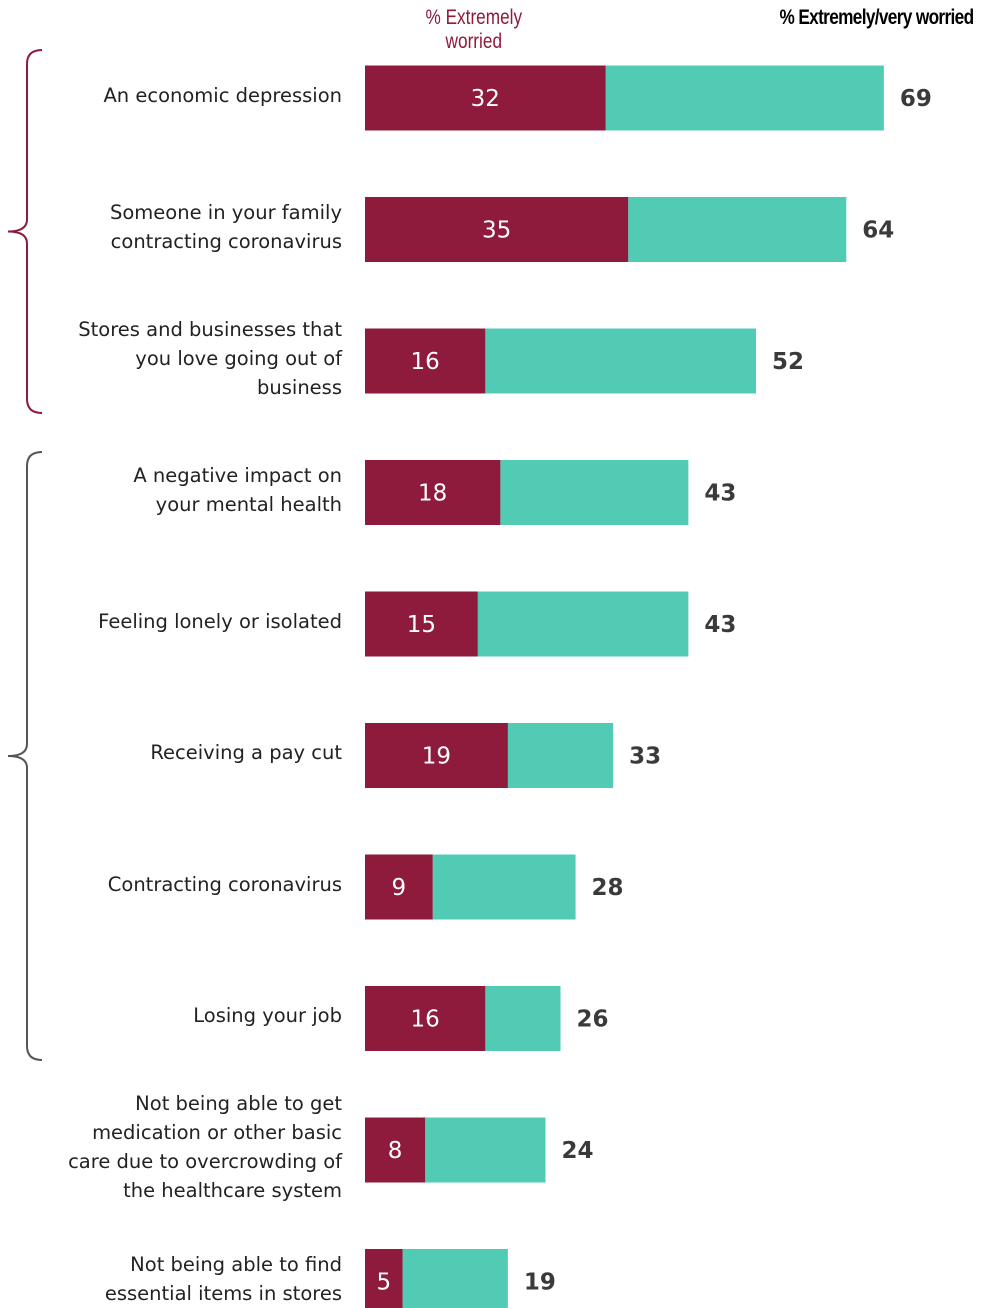 Image resolution: width=991 pixels, height=1308 pixels. Describe the element at coordinates (645, 757) in the screenshot. I see `value-label-total: 33` at that location.